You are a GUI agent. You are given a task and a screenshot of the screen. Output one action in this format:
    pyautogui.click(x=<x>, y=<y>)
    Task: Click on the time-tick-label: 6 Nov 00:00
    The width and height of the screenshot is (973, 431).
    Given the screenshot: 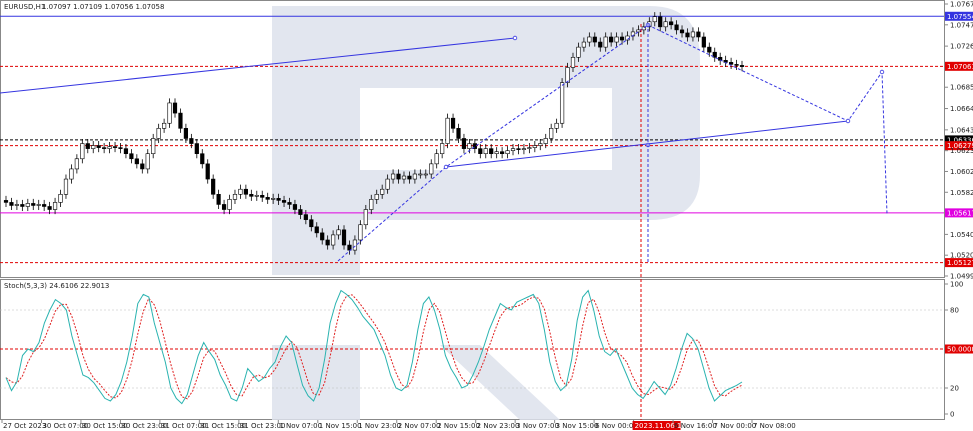 What is the action you would take?
    pyautogui.click(x=616, y=426)
    